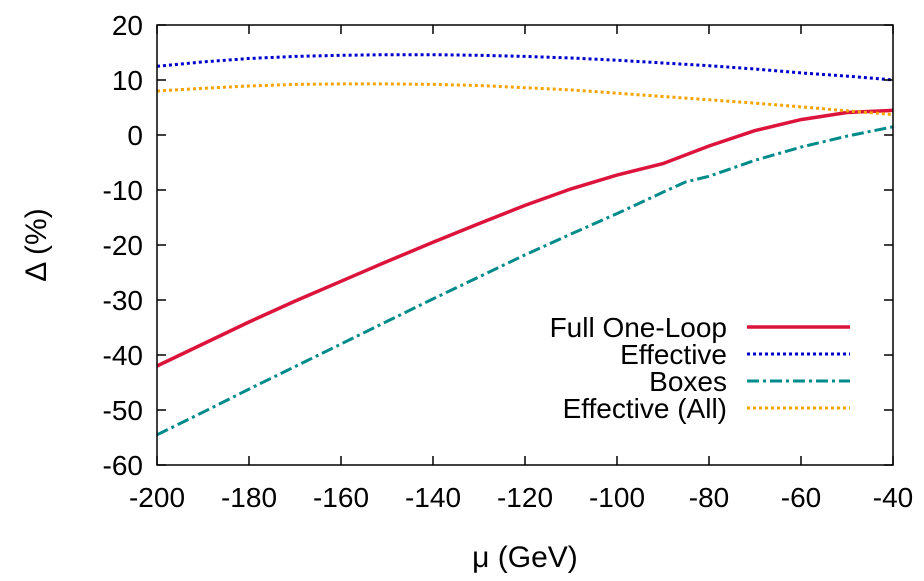 This screenshot has height=581, width=924. Describe the element at coordinates (645, 408) in the screenshot. I see `legend-label: Effective (All)` at that location.